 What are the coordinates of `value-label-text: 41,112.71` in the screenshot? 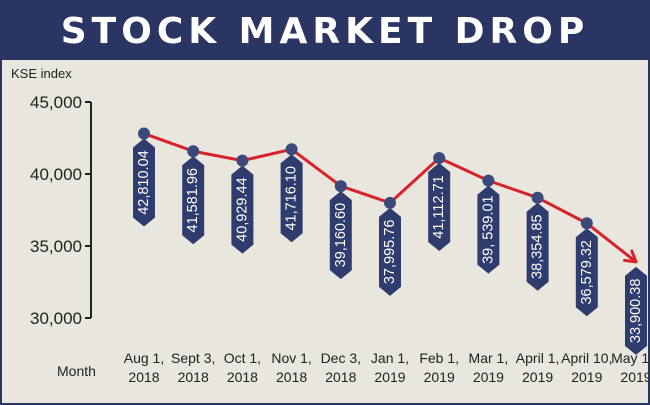 It's located at (439, 206).